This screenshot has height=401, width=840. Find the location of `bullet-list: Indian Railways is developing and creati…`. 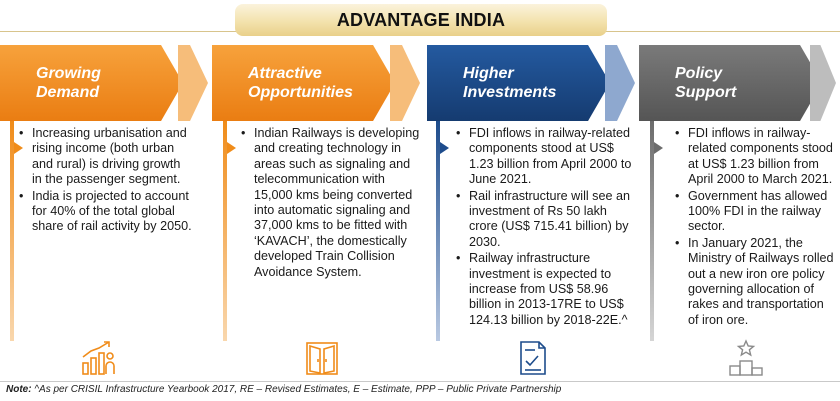

bullet-list: Indian Railways is developing and creati… is located at coordinates (330, 203).